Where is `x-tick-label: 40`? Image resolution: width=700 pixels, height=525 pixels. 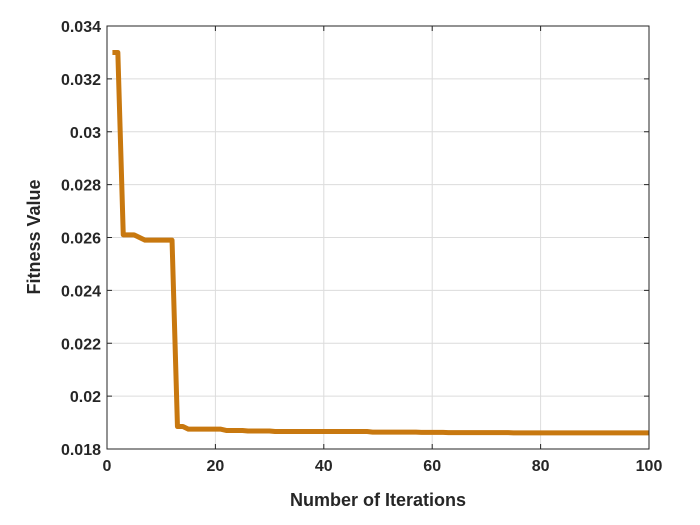 x-tick-label: 40 is located at coordinates (324, 466).